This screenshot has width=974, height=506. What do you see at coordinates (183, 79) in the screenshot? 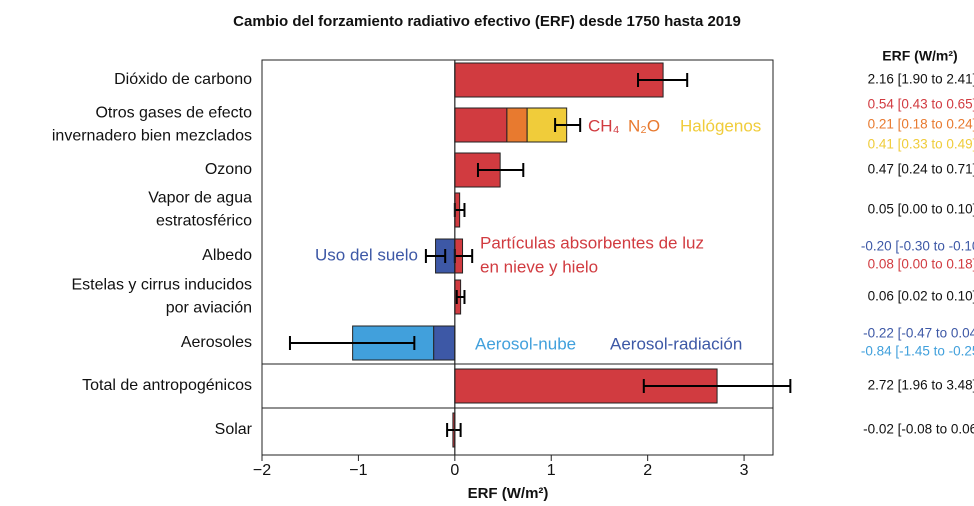
I see `row-label: Dióxido de carbono` at bounding box center [183, 79].